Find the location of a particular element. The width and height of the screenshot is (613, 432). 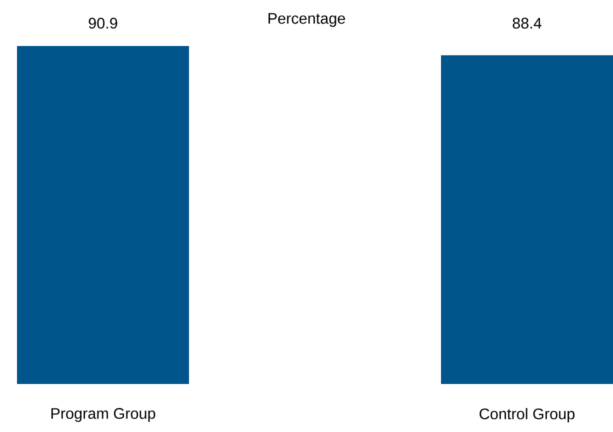

x-tick-label: Control Group is located at coordinates (527, 415).